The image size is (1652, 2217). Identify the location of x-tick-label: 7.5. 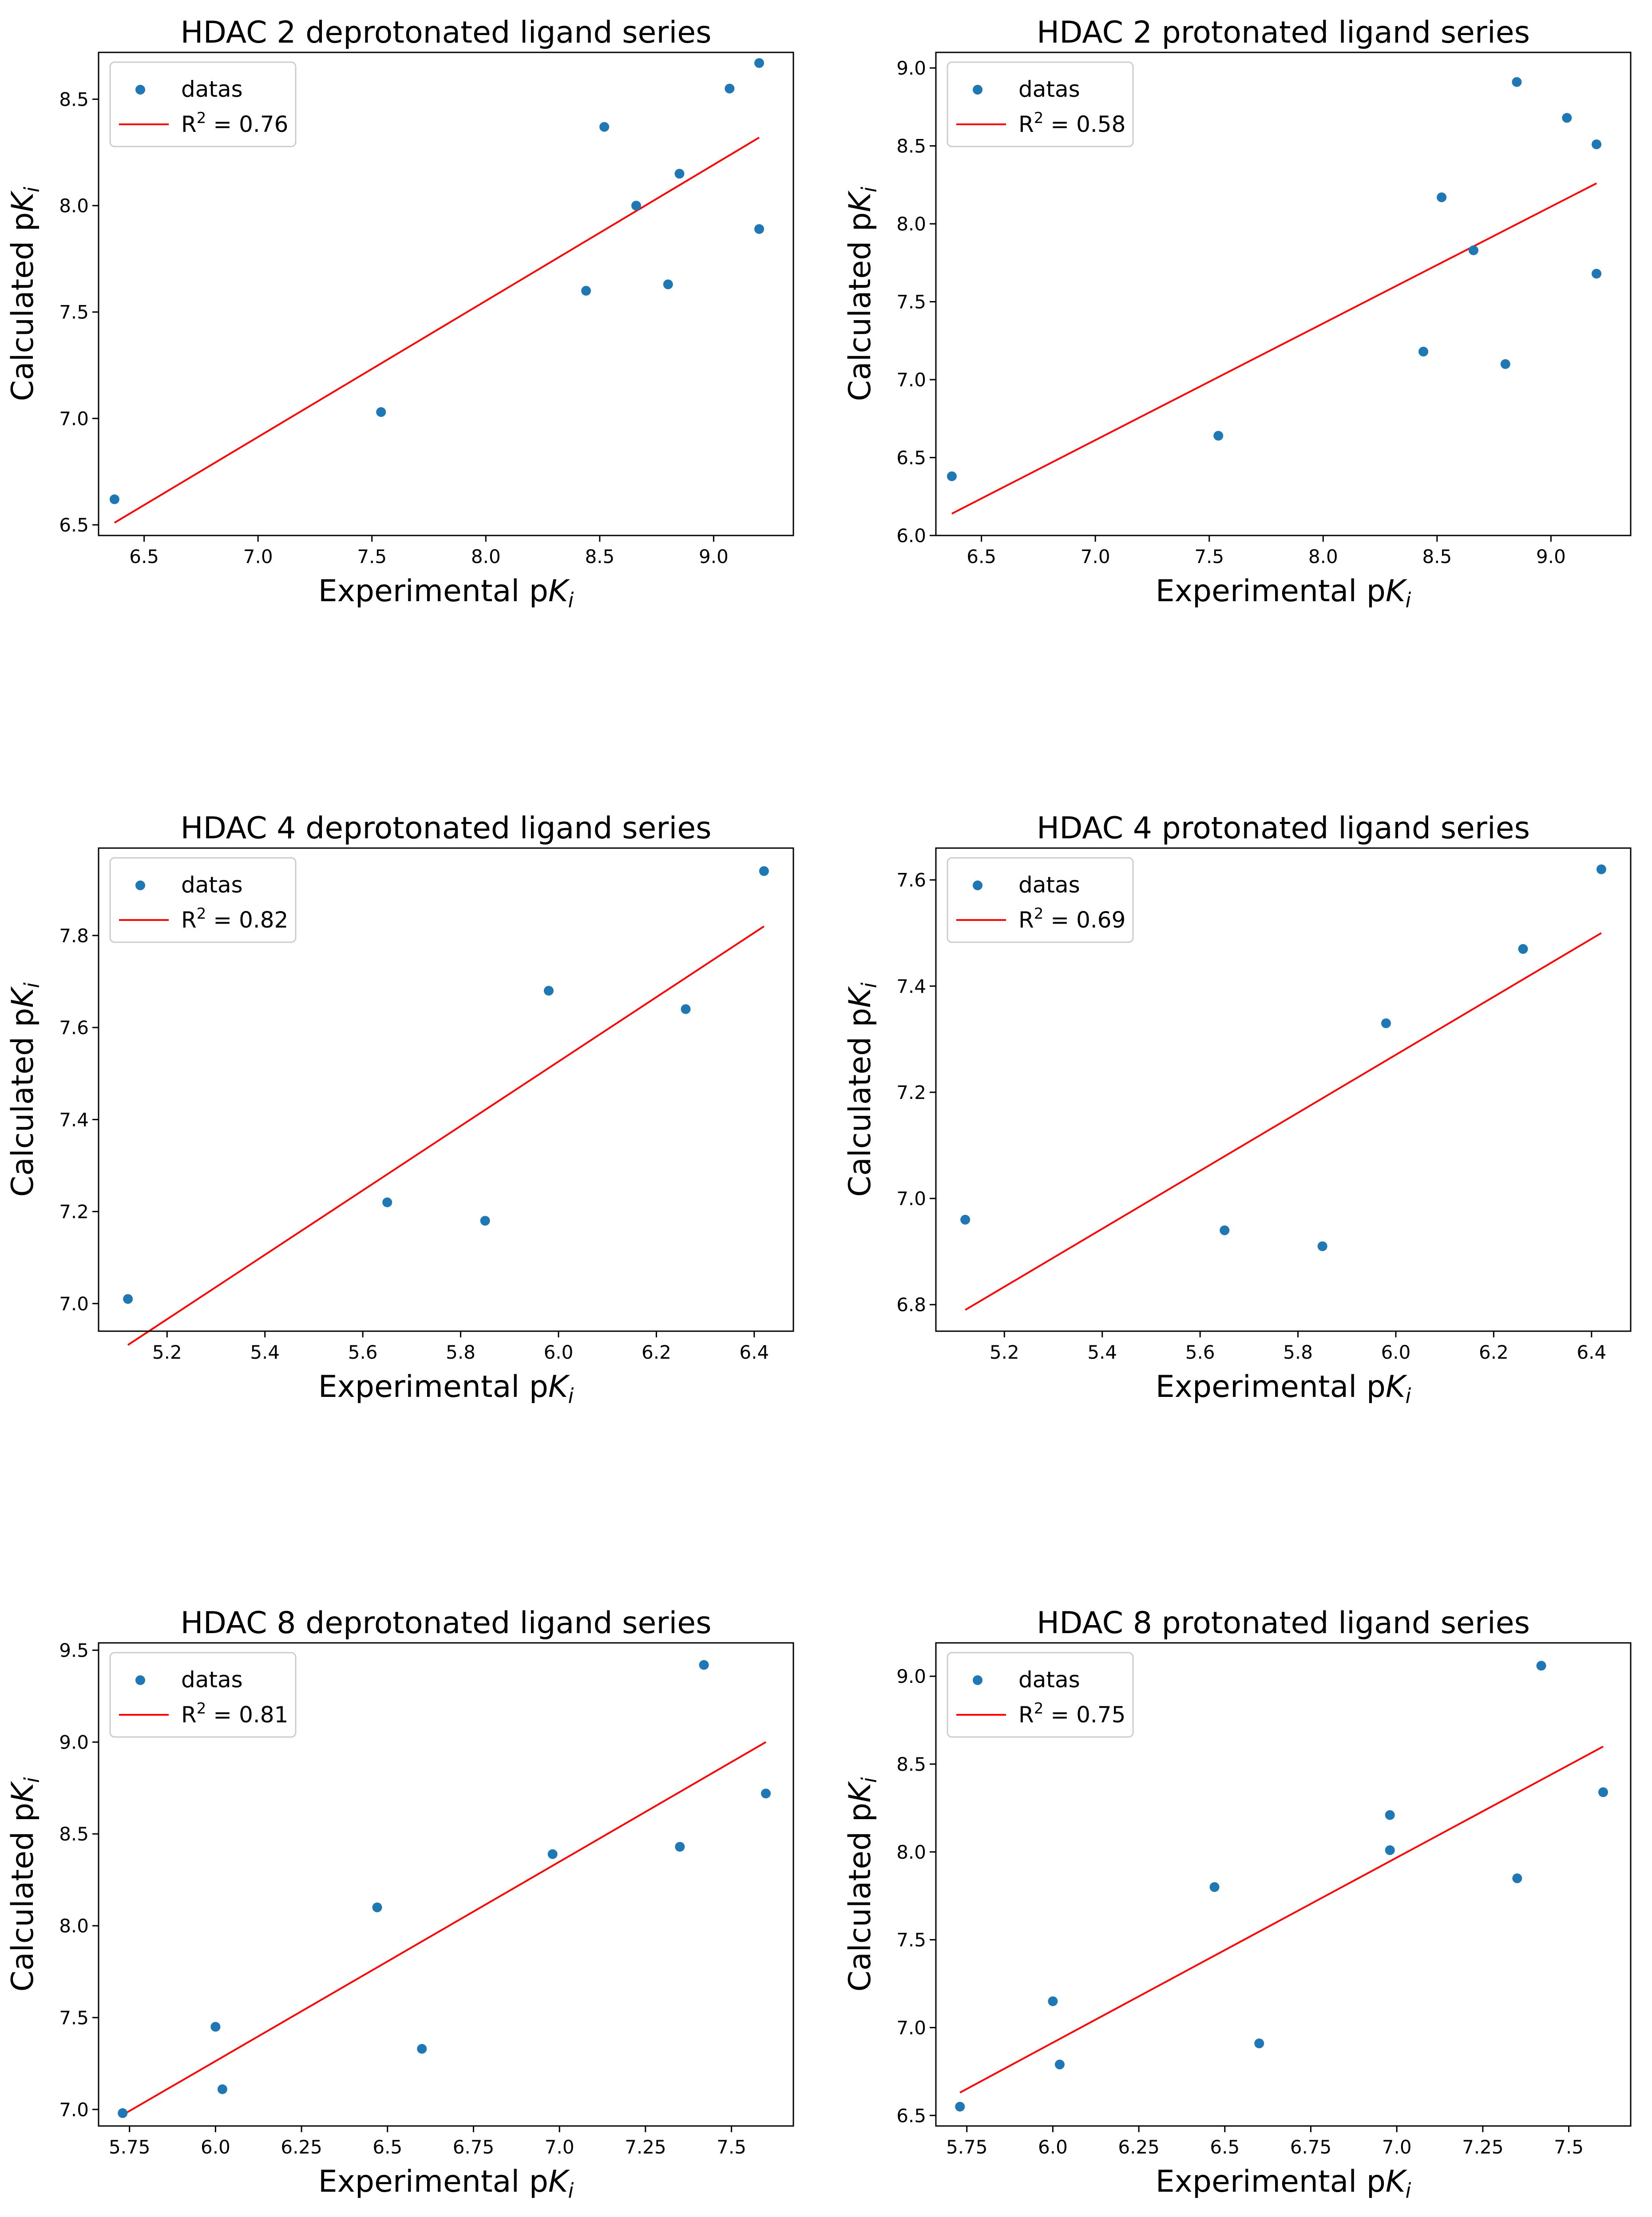
(731, 2147).